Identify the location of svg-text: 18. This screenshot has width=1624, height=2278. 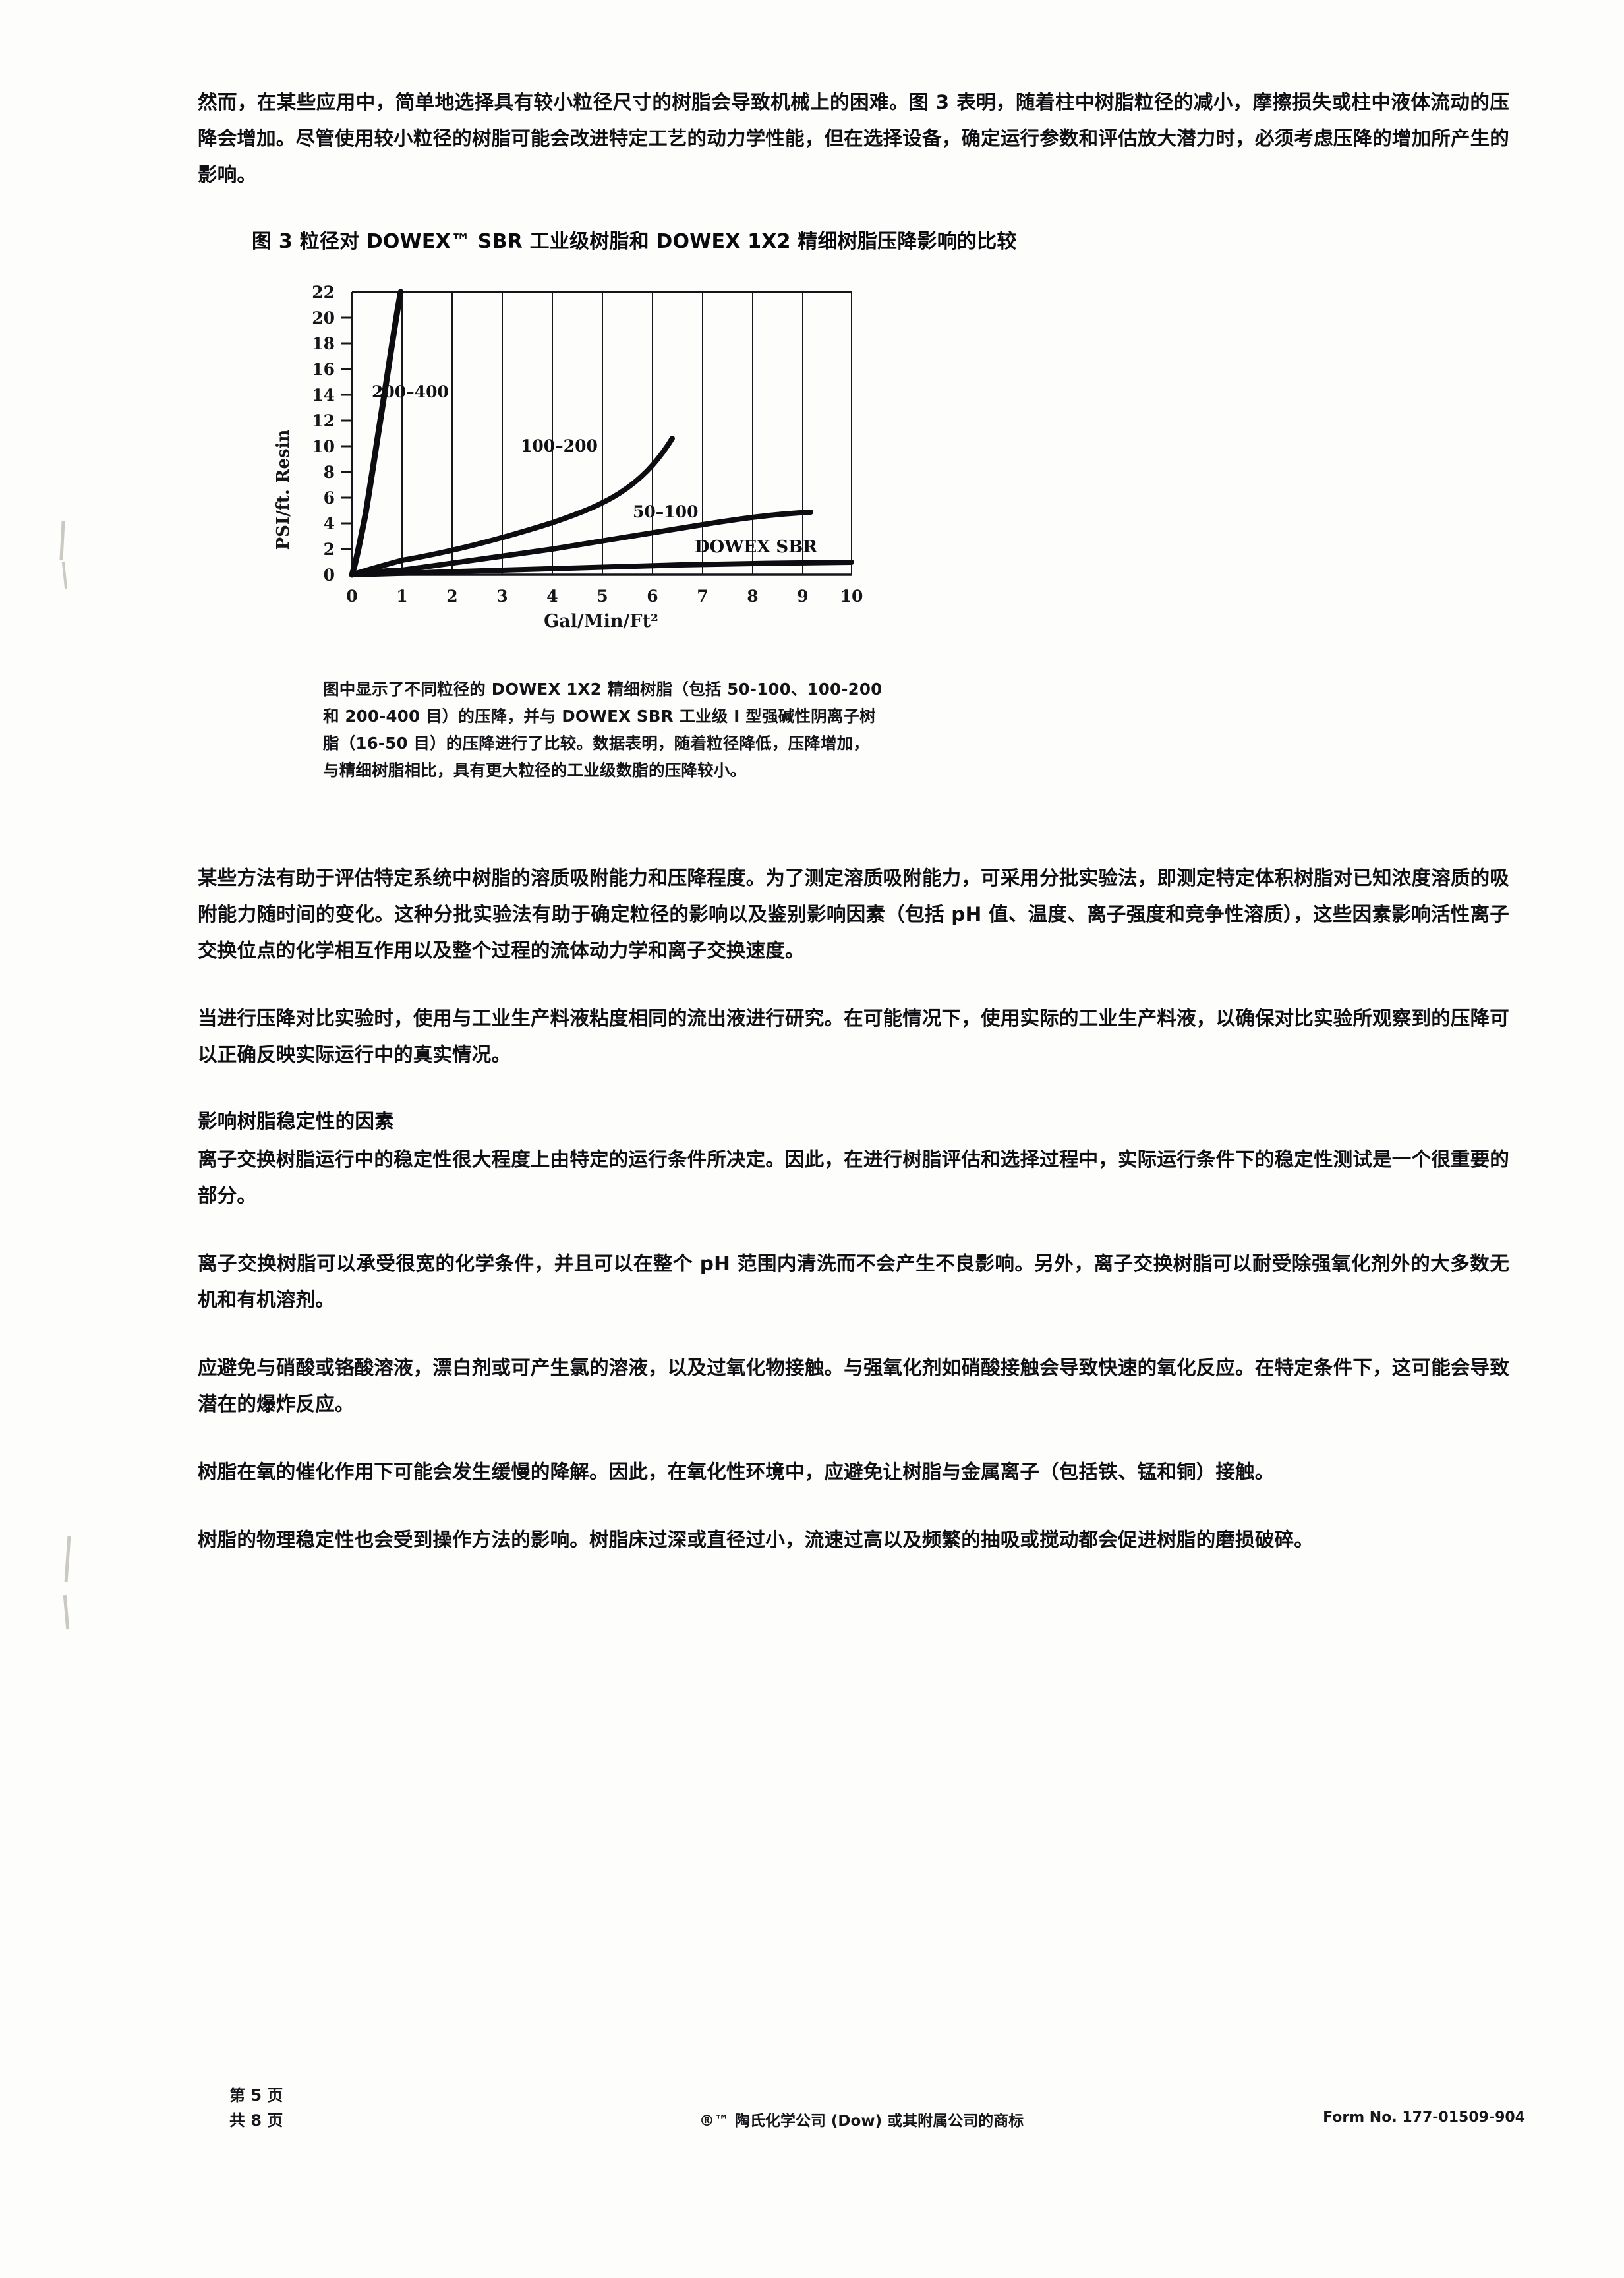
(323, 343).